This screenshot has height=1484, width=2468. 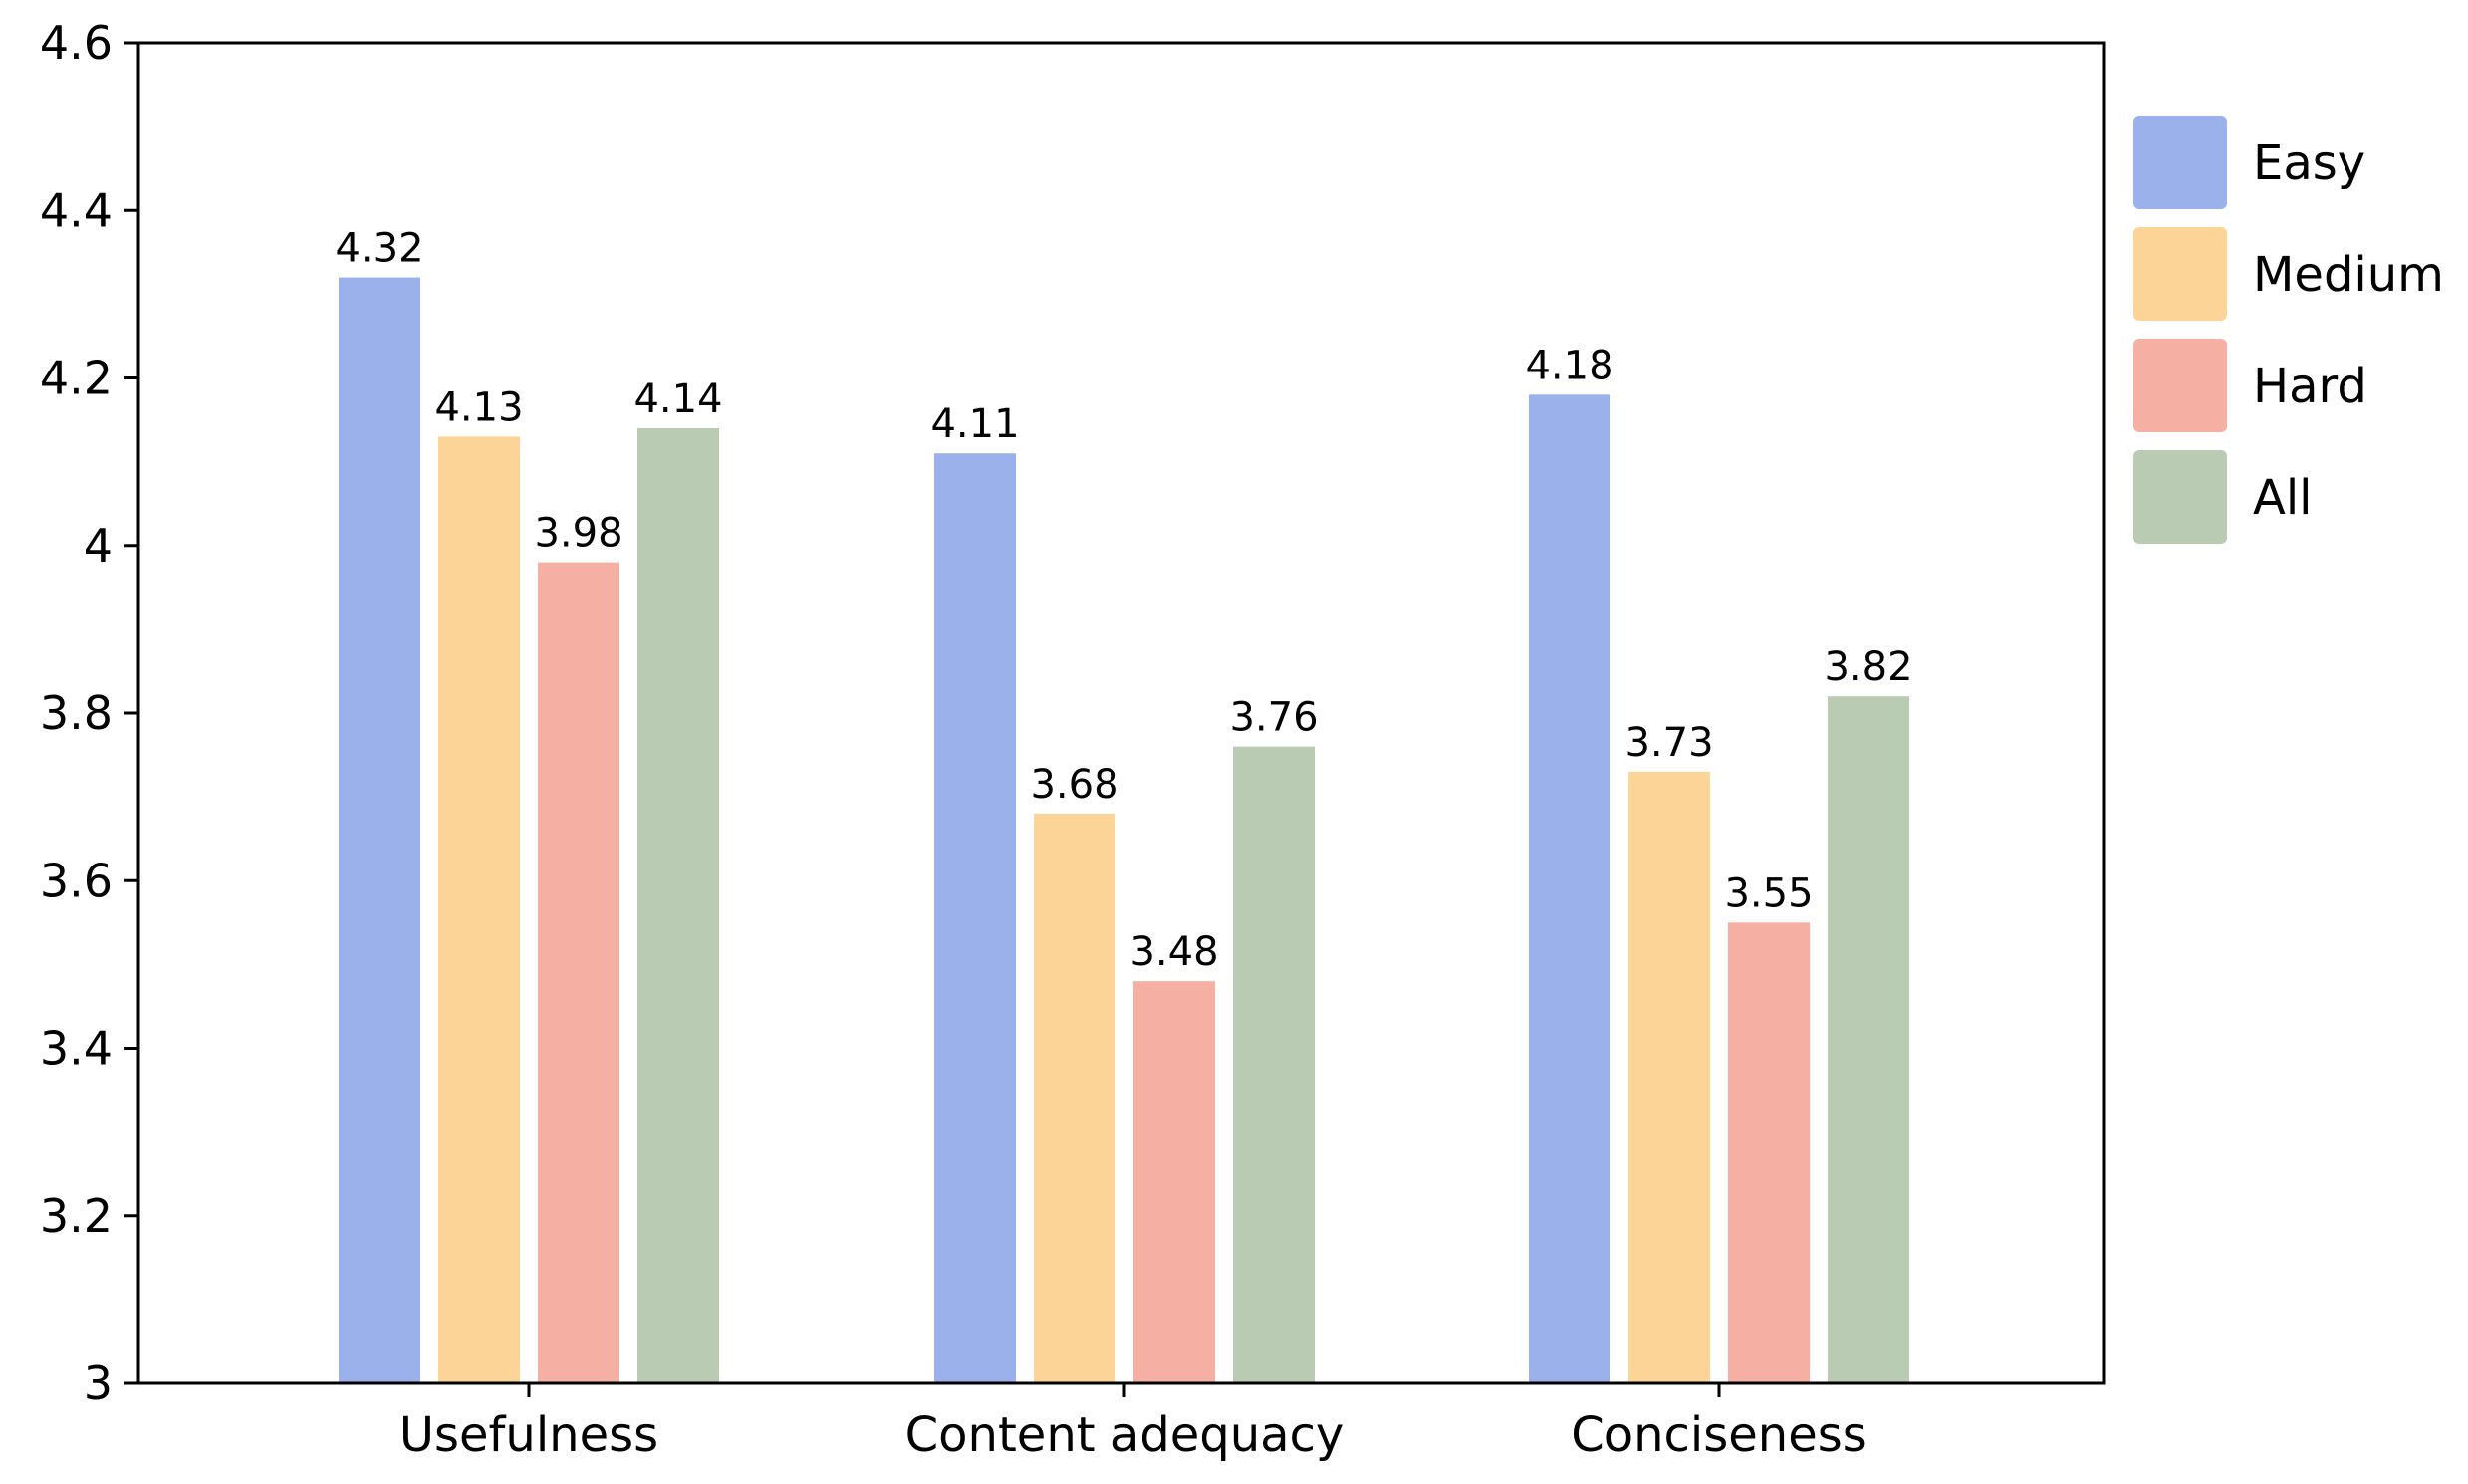 I want to click on bar-content-adequacy-hard, so click(x=1174, y=1182).